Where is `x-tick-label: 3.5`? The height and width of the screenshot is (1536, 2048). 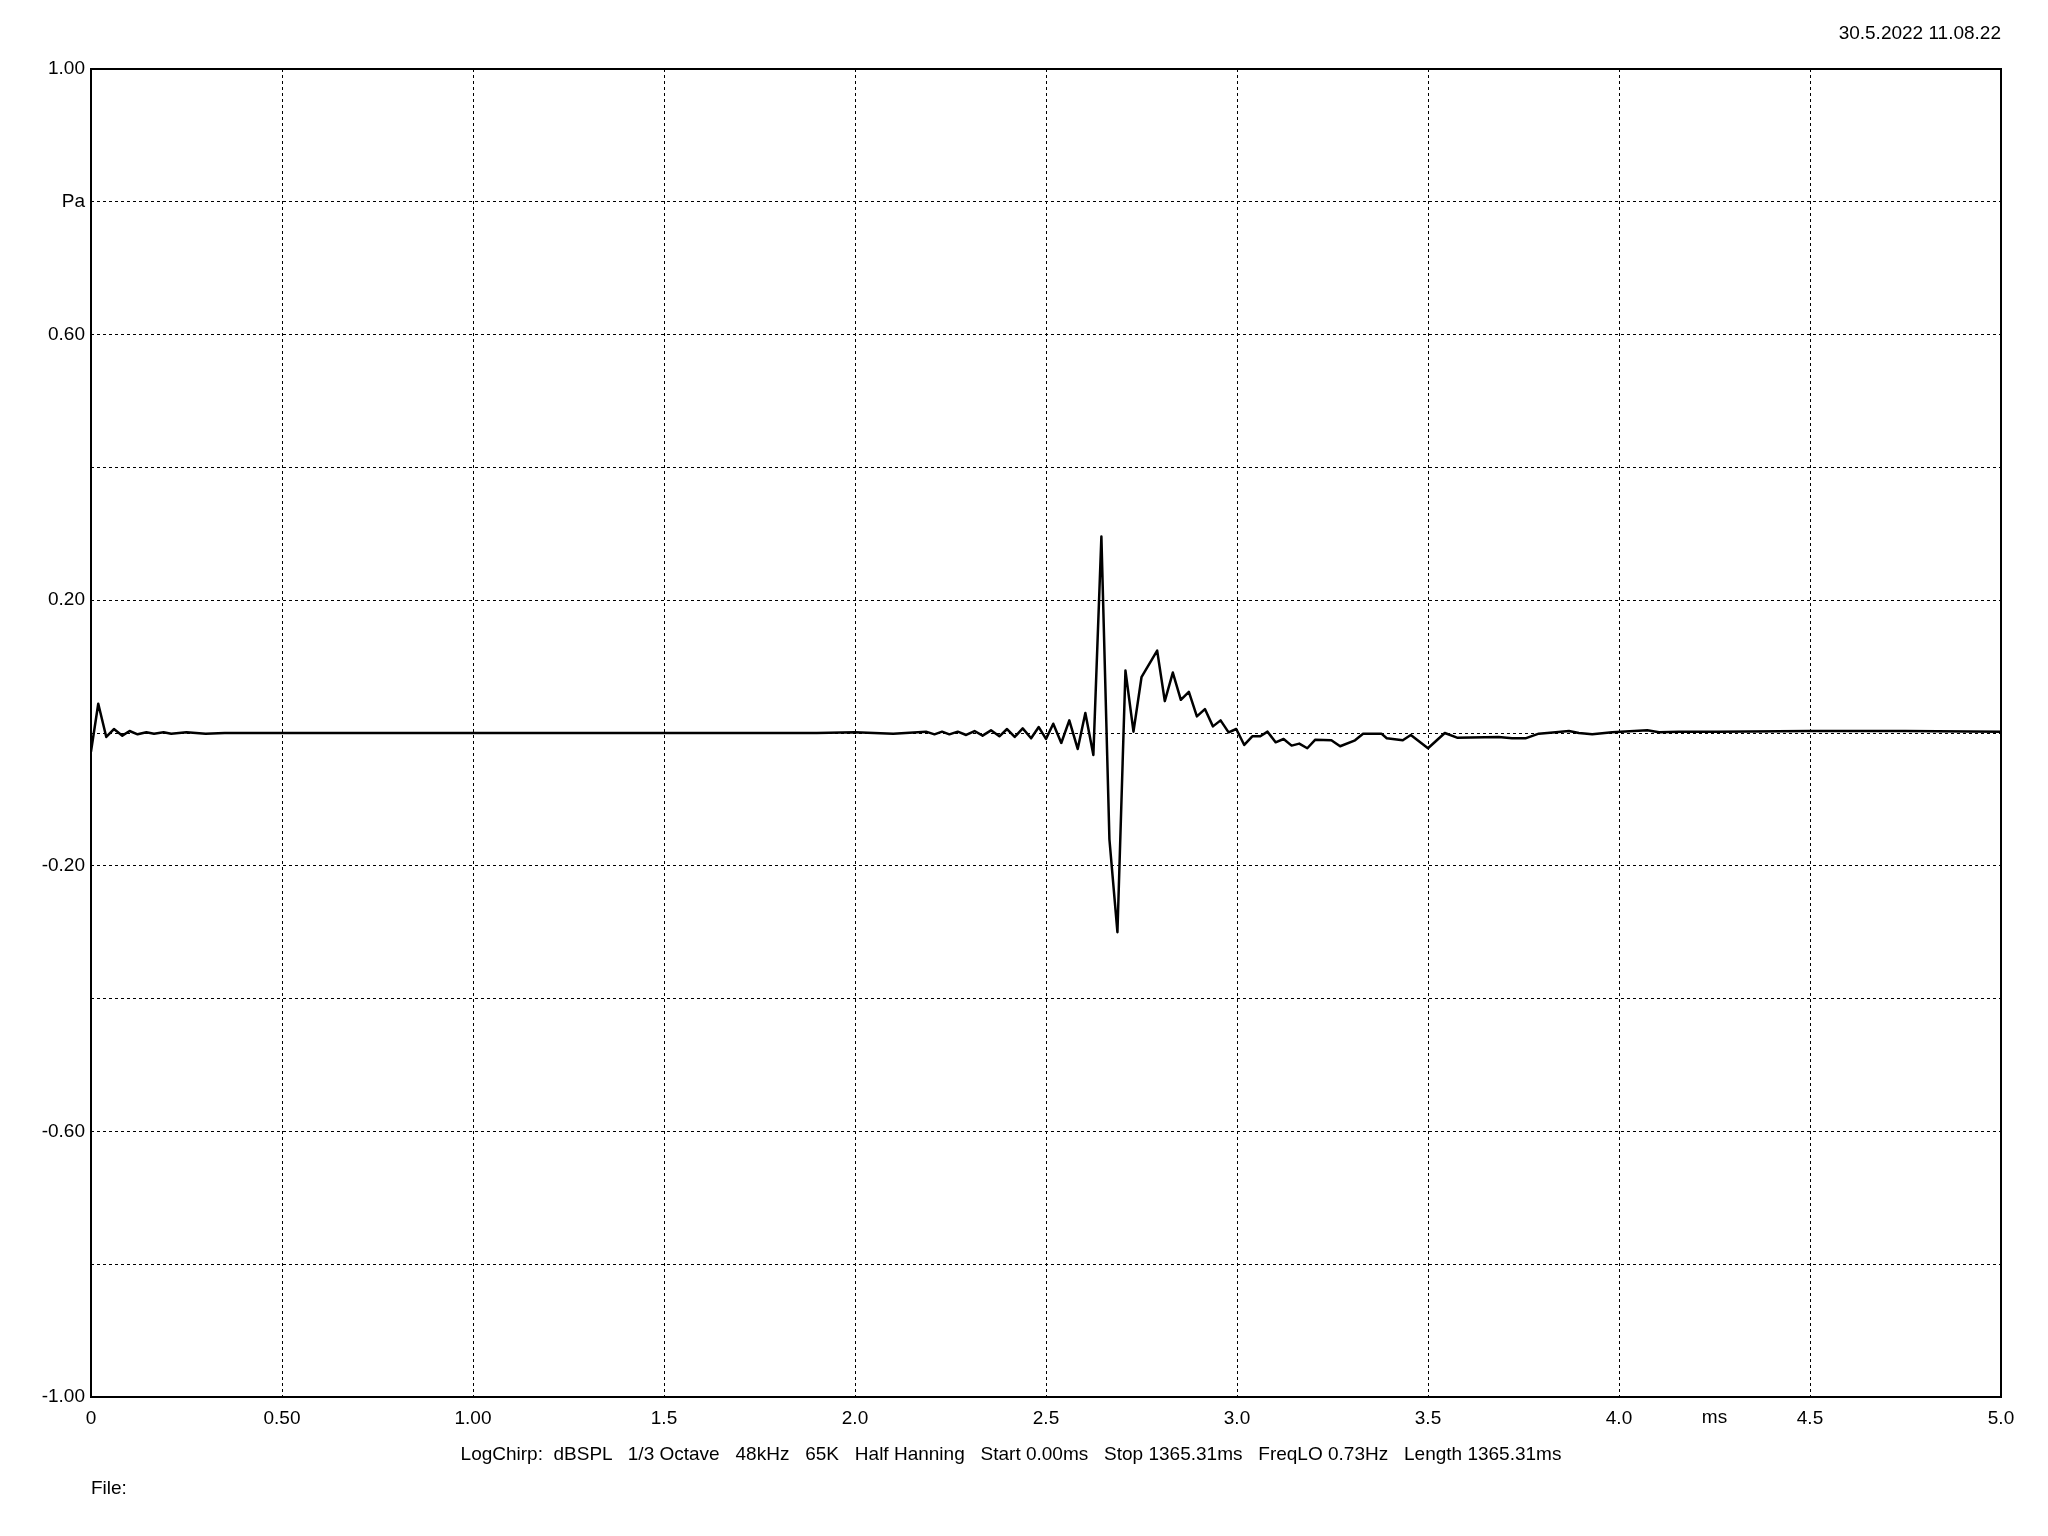 x-tick-label: 3.5 is located at coordinates (1428, 1417).